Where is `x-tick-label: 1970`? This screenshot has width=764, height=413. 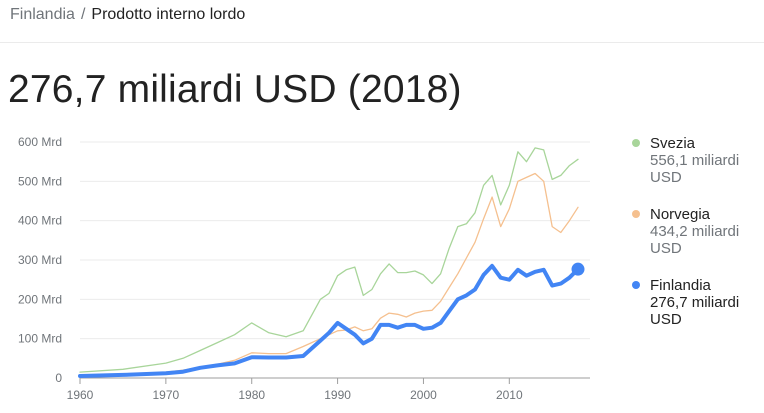 x-tick-label: 1970 is located at coordinates (166, 395).